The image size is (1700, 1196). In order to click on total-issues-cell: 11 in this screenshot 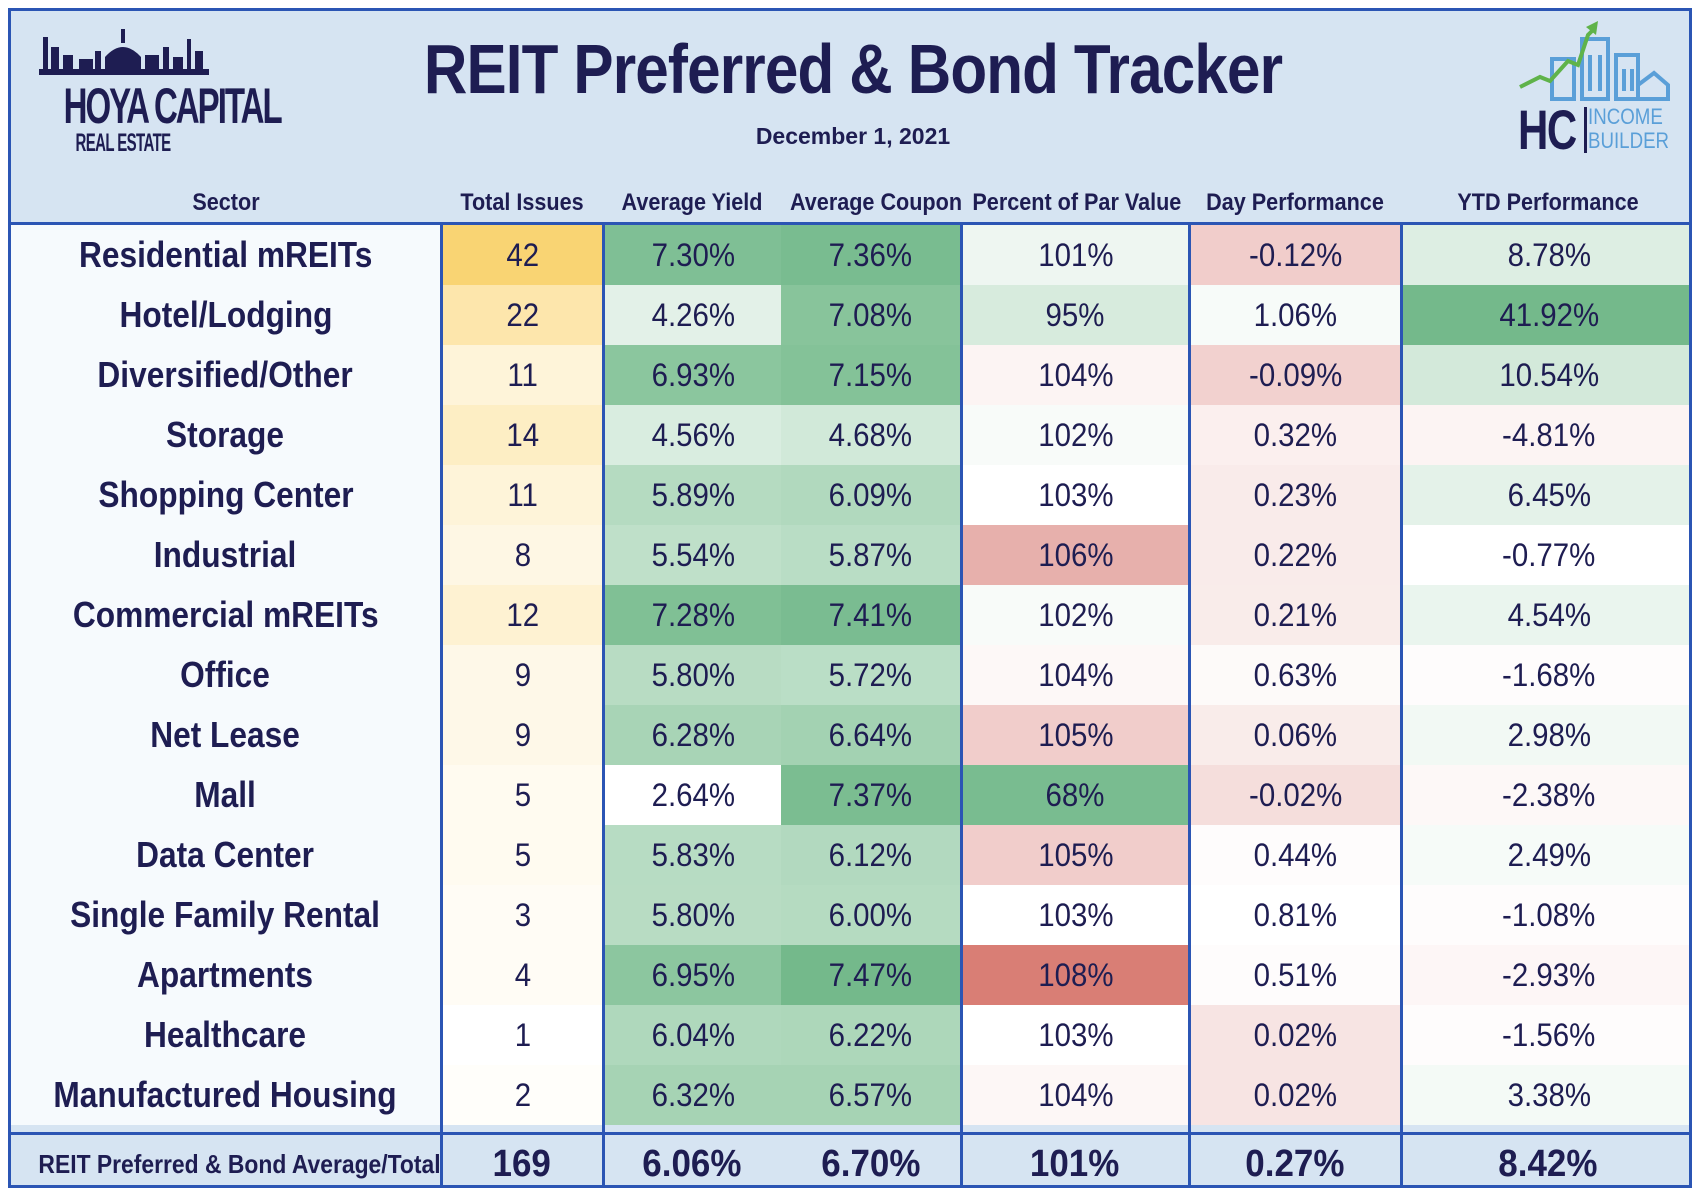, I will do `click(522, 495)`.